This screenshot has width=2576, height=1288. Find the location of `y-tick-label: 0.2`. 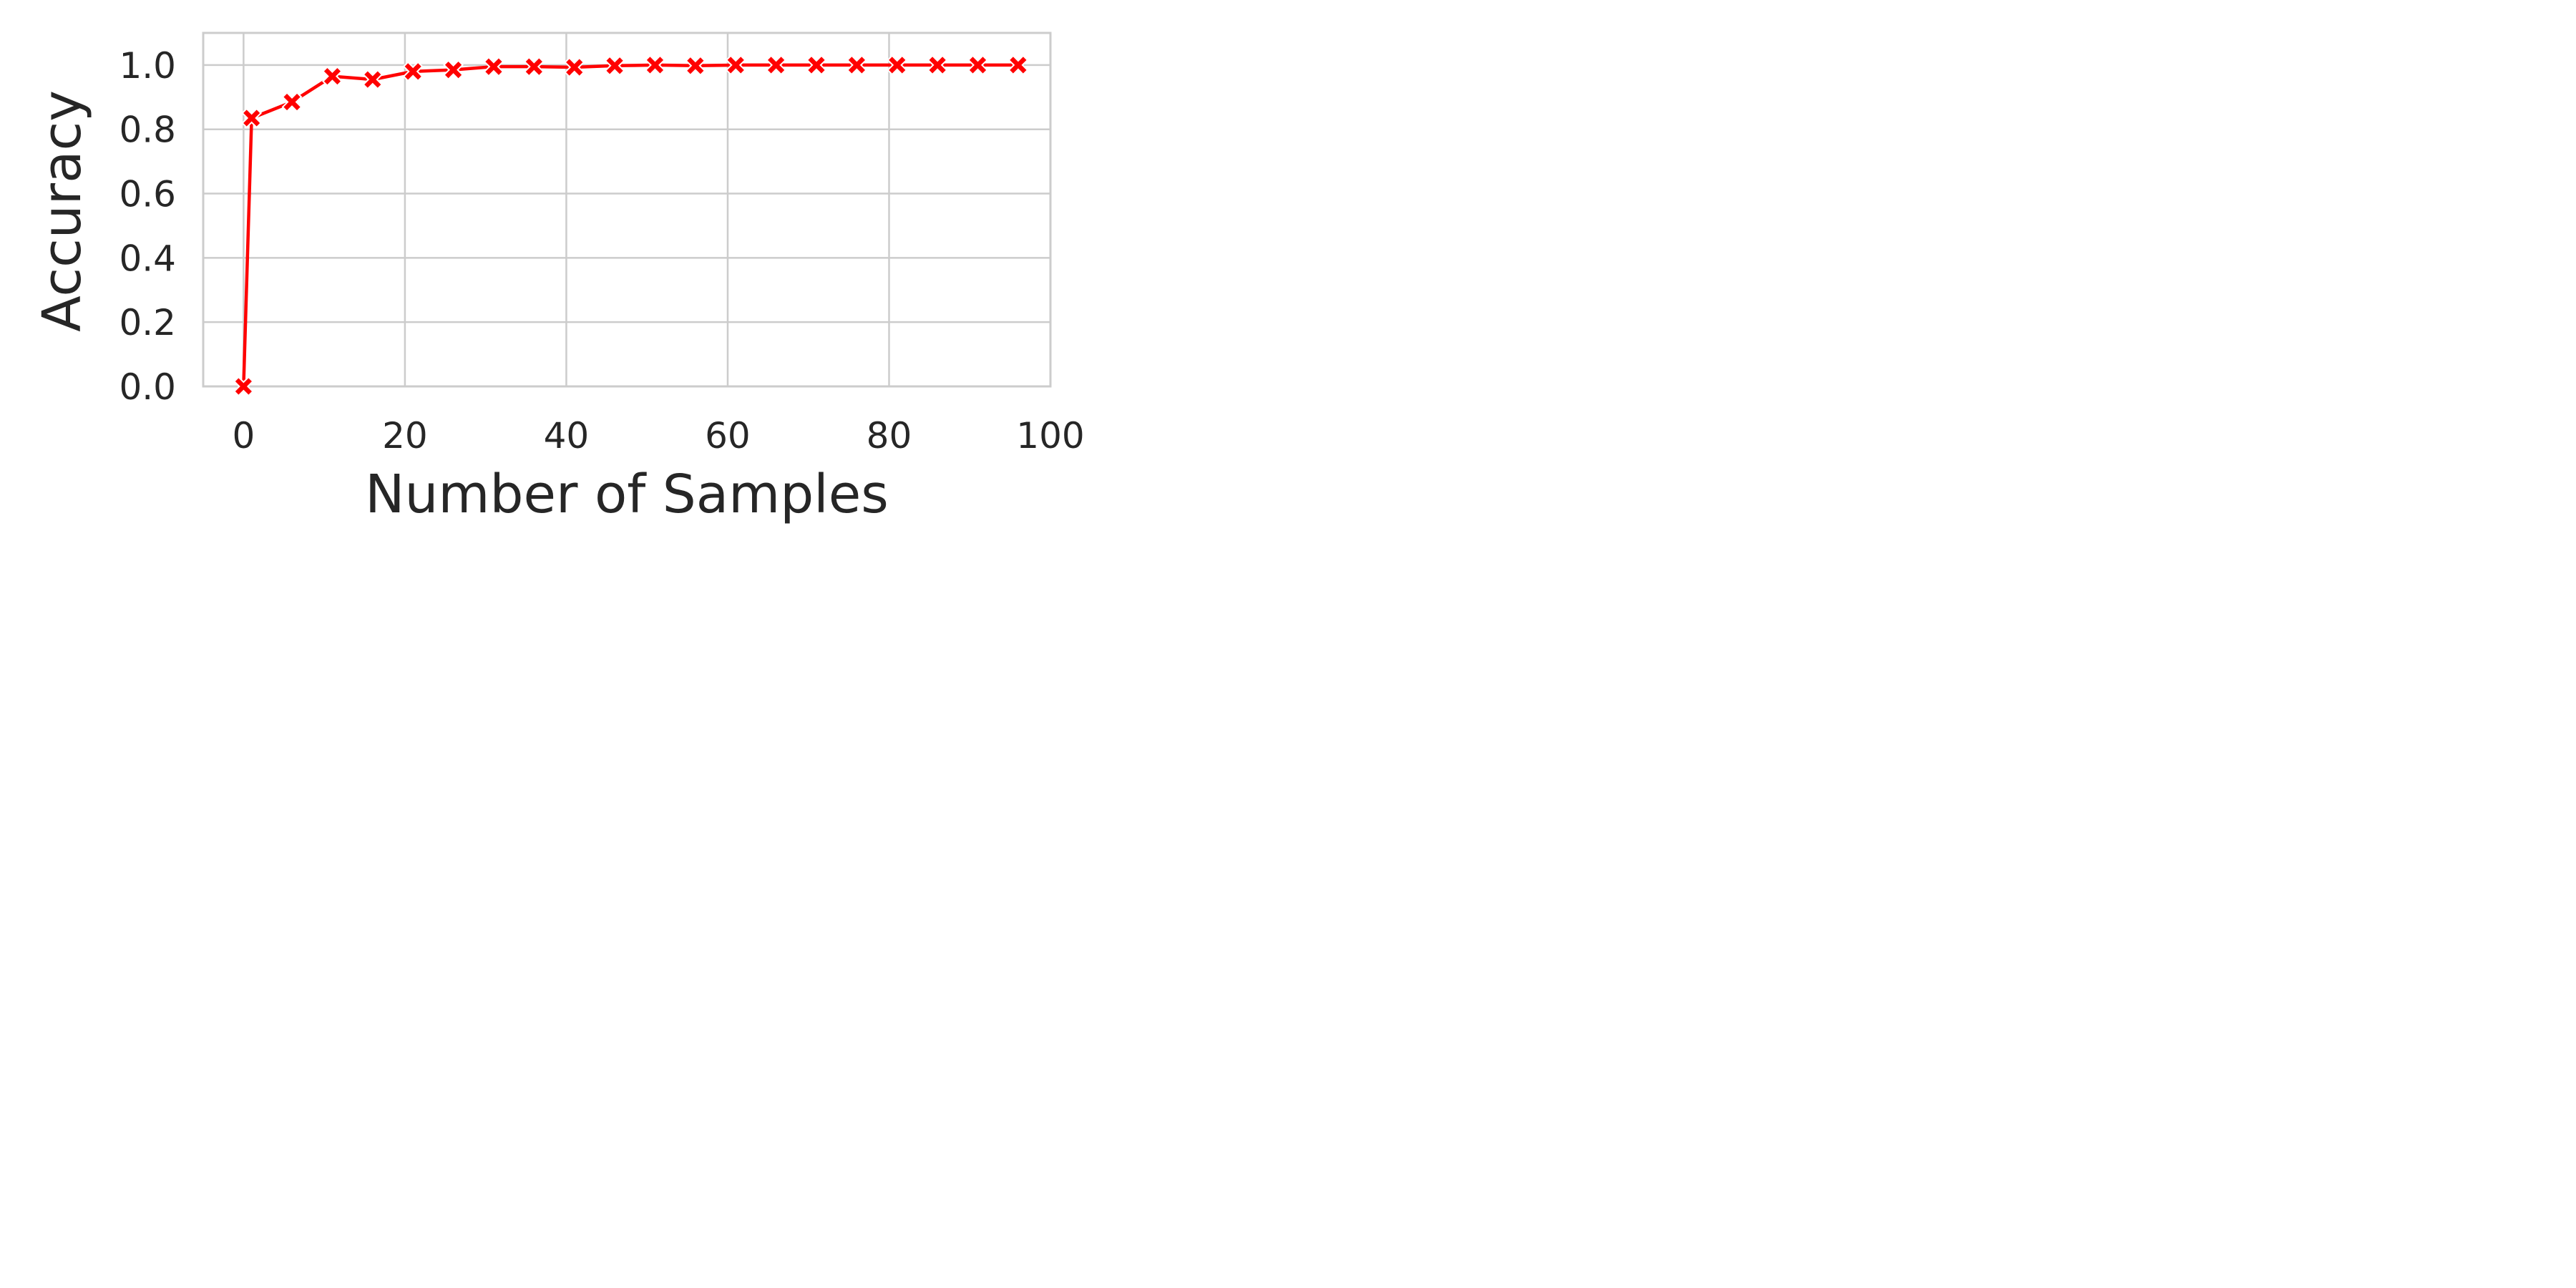

y-tick-label: 0.2 is located at coordinates (147, 322).